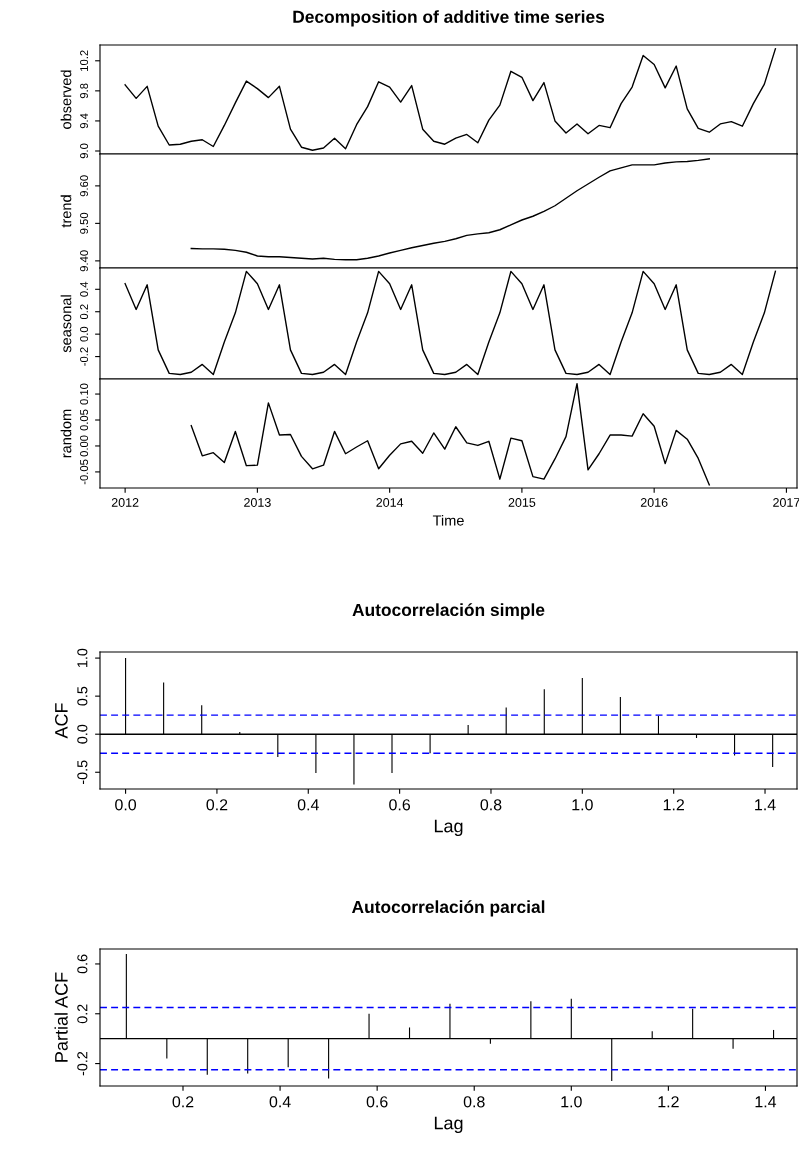 The height and width of the screenshot is (1162, 799). Describe the element at coordinates (125, 502) in the screenshot. I see `x-tick-label: 2012` at that location.